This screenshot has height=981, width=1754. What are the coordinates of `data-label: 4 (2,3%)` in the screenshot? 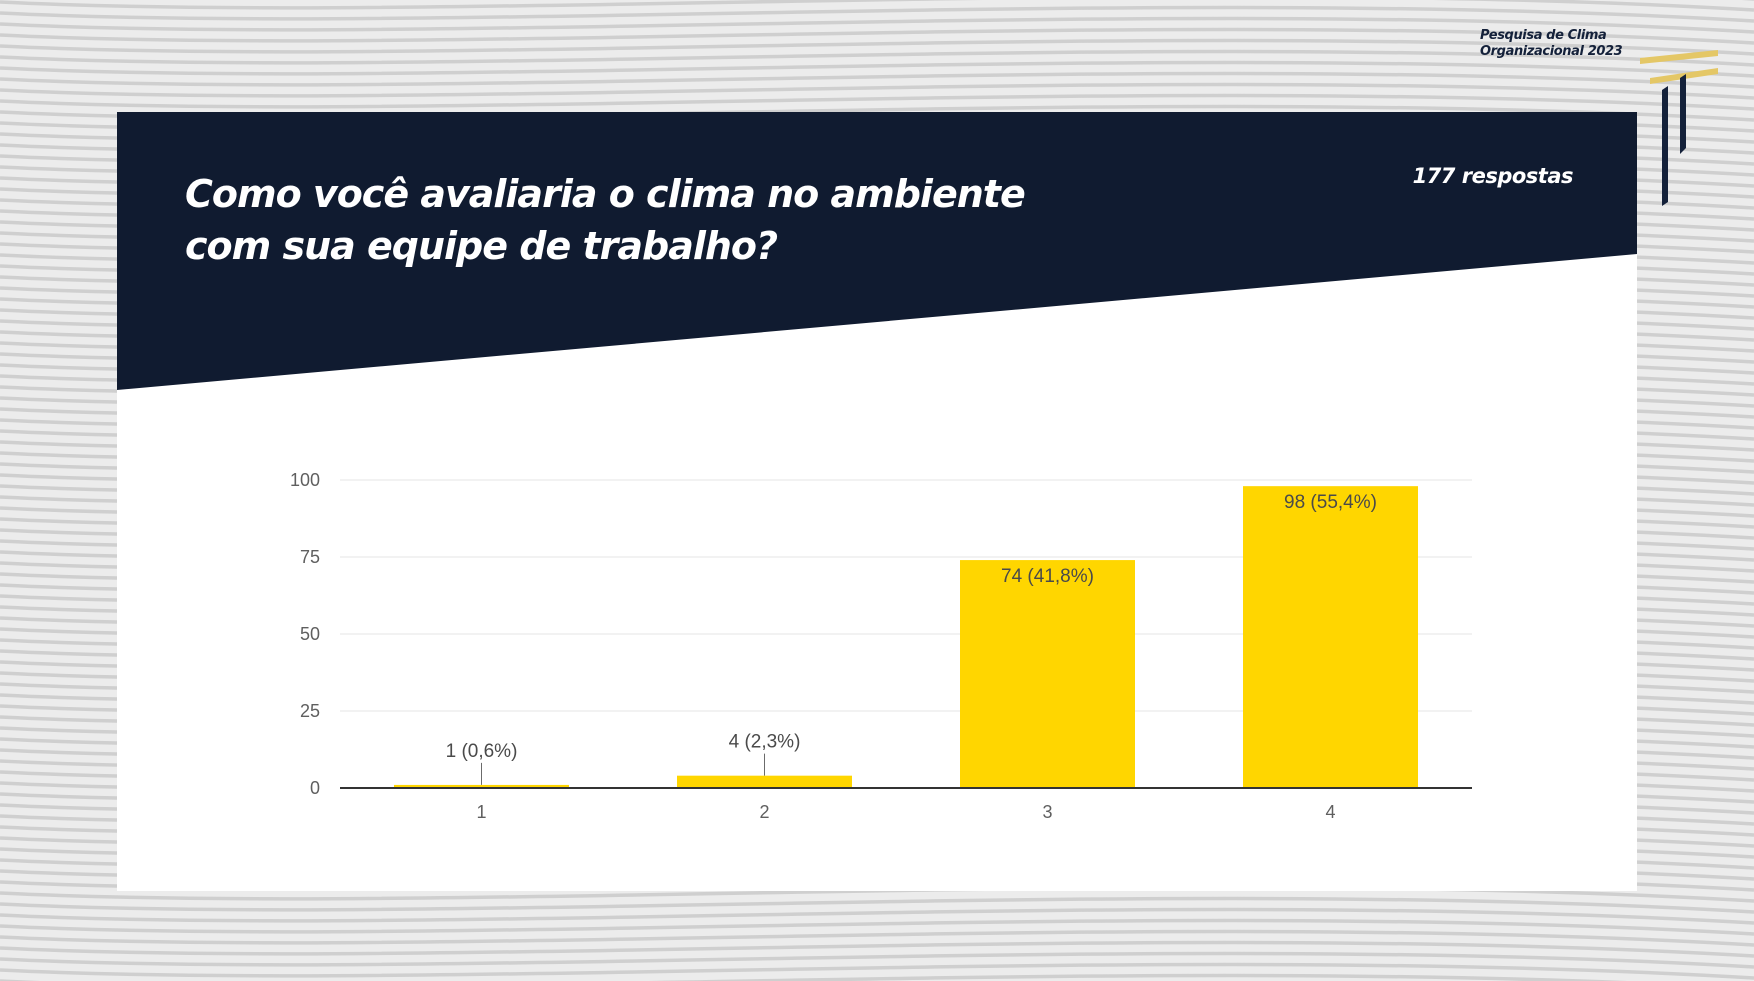 It's located at (765, 742).